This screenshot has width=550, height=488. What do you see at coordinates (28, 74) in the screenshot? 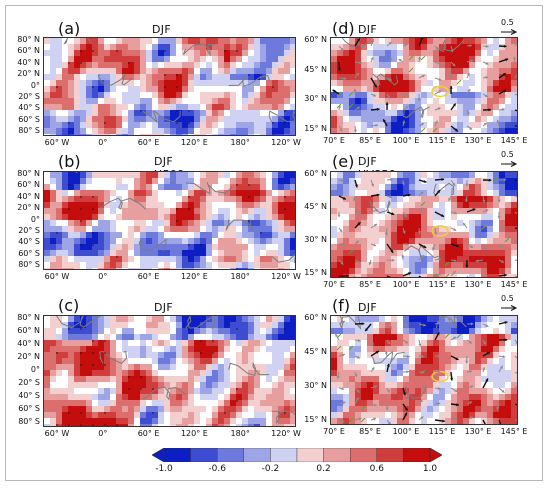
I see `tick-label: 20° N` at bounding box center [28, 74].